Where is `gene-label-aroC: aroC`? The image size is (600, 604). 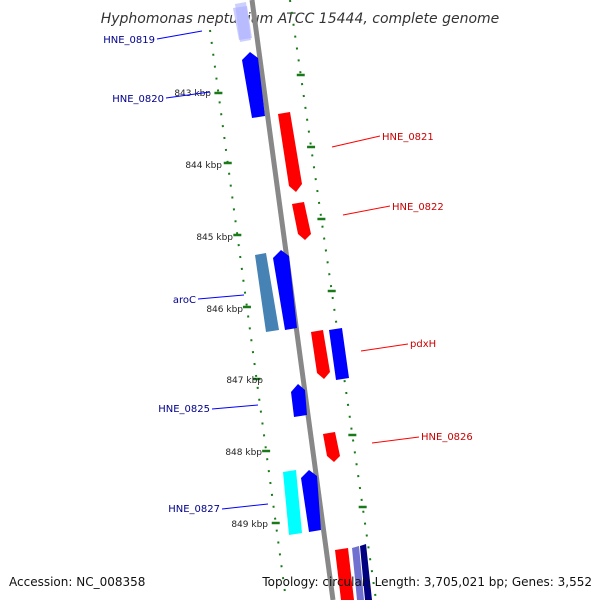
gene-label-aroC: aroC is located at coordinates (184, 300).